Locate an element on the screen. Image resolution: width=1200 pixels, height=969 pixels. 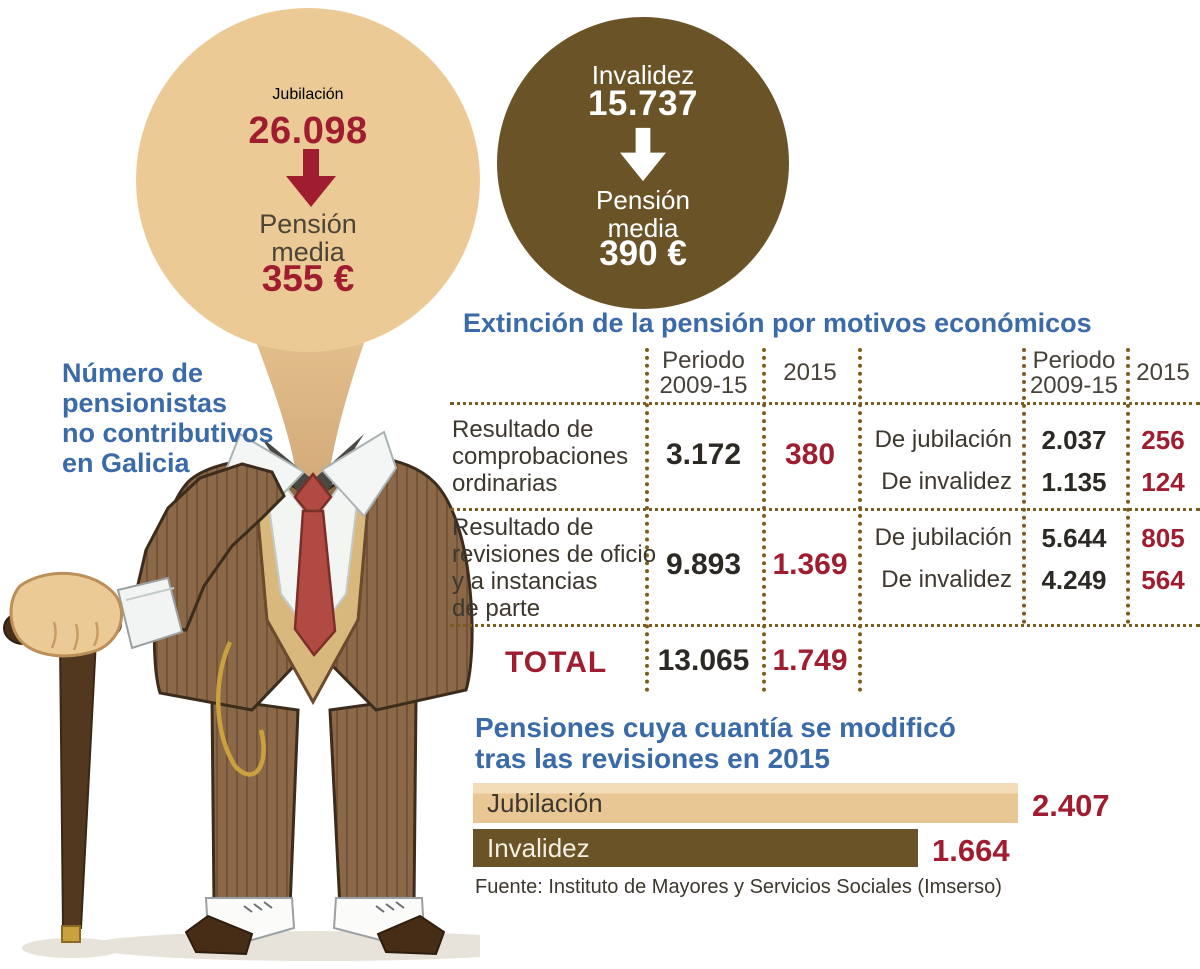
col-header-2015-left: 2015 is located at coordinates (810, 372).